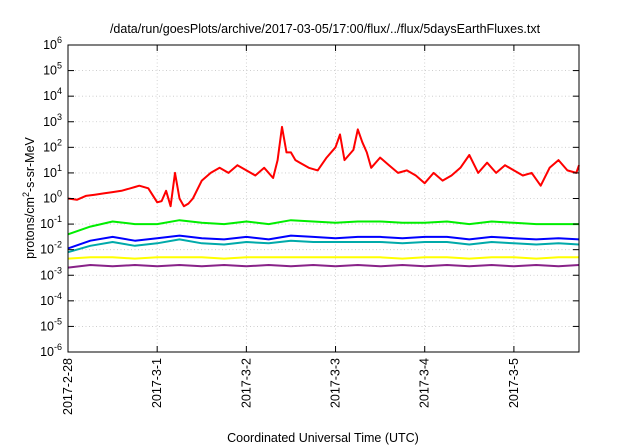  Describe the element at coordinates (26, 194) in the screenshot. I see `y-axis-label-superscript: 2` at that location.